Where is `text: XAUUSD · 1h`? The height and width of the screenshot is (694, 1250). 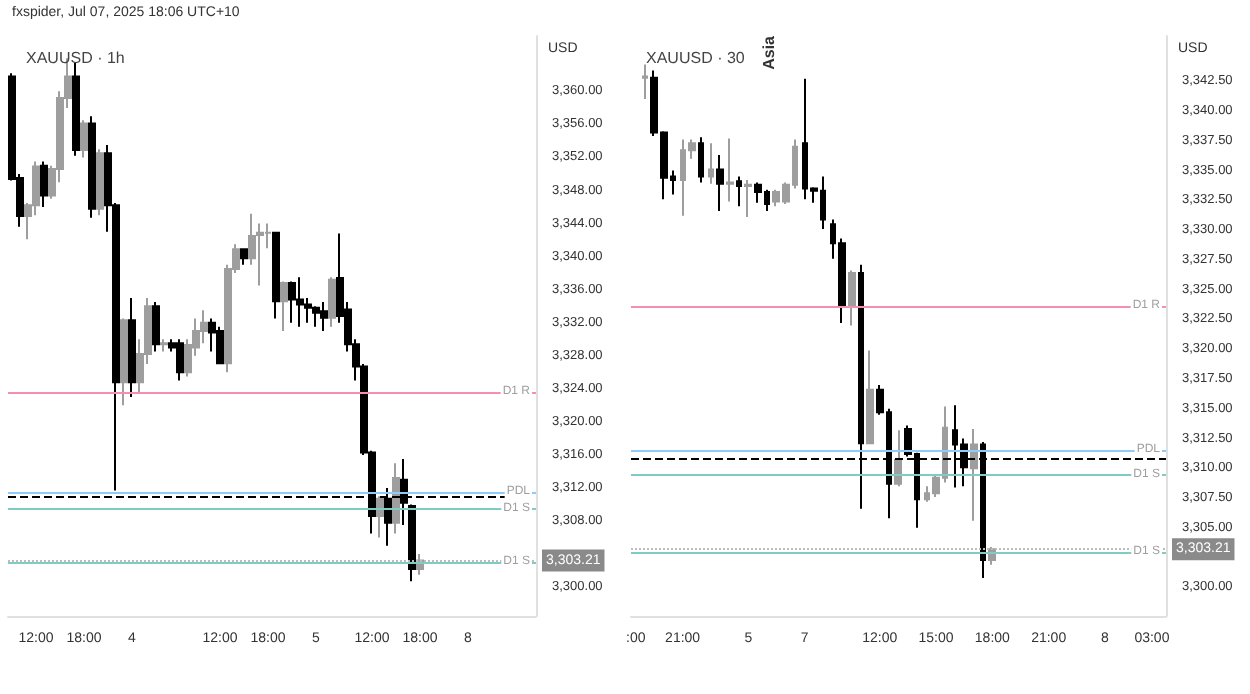
text: XAUUSD · 1h is located at coordinates (75, 58).